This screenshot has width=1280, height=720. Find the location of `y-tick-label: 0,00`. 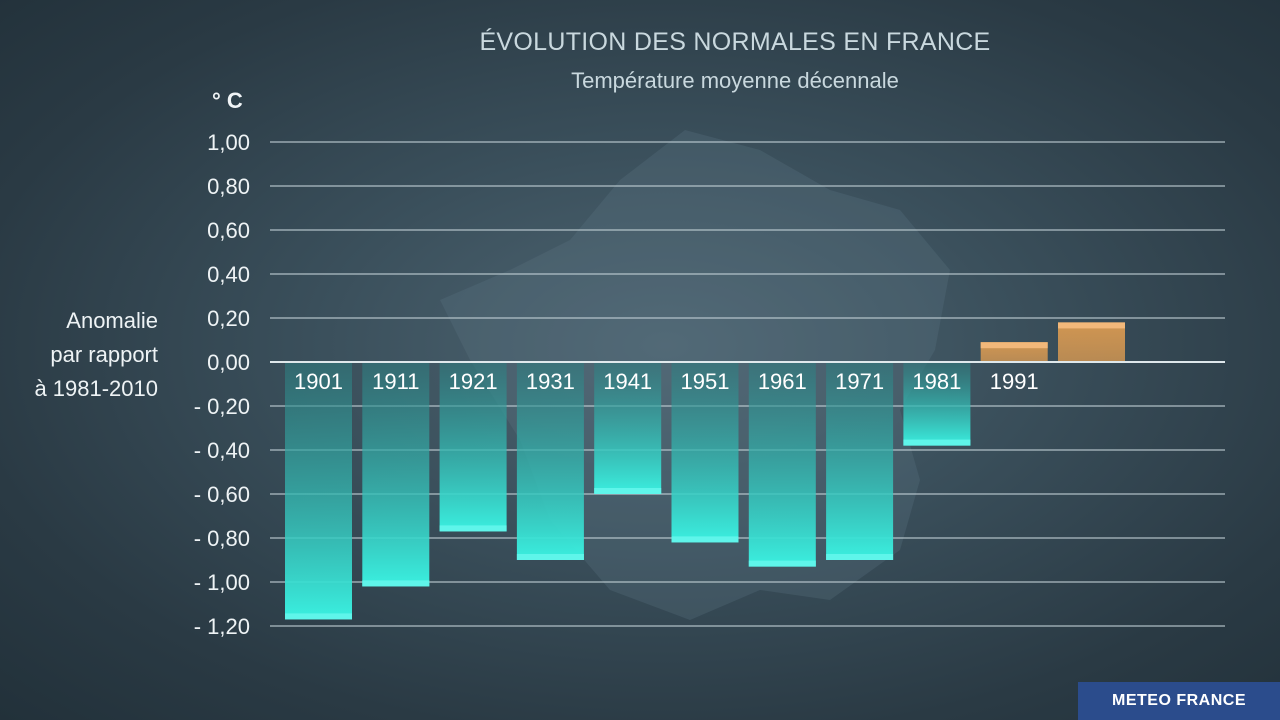

y-tick-label: 0,00 is located at coordinates (228, 362).